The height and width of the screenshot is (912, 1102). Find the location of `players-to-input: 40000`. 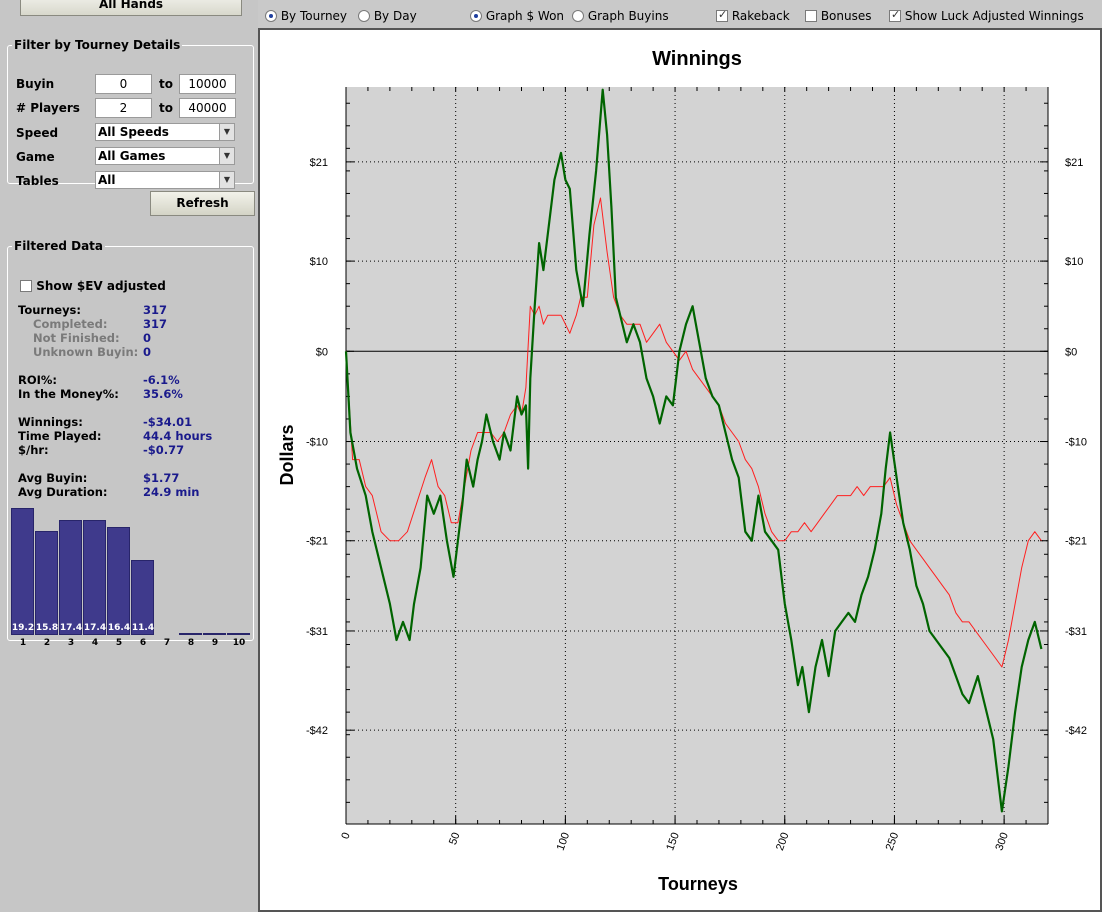

players-to-input: 40000 is located at coordinates (207, 108).